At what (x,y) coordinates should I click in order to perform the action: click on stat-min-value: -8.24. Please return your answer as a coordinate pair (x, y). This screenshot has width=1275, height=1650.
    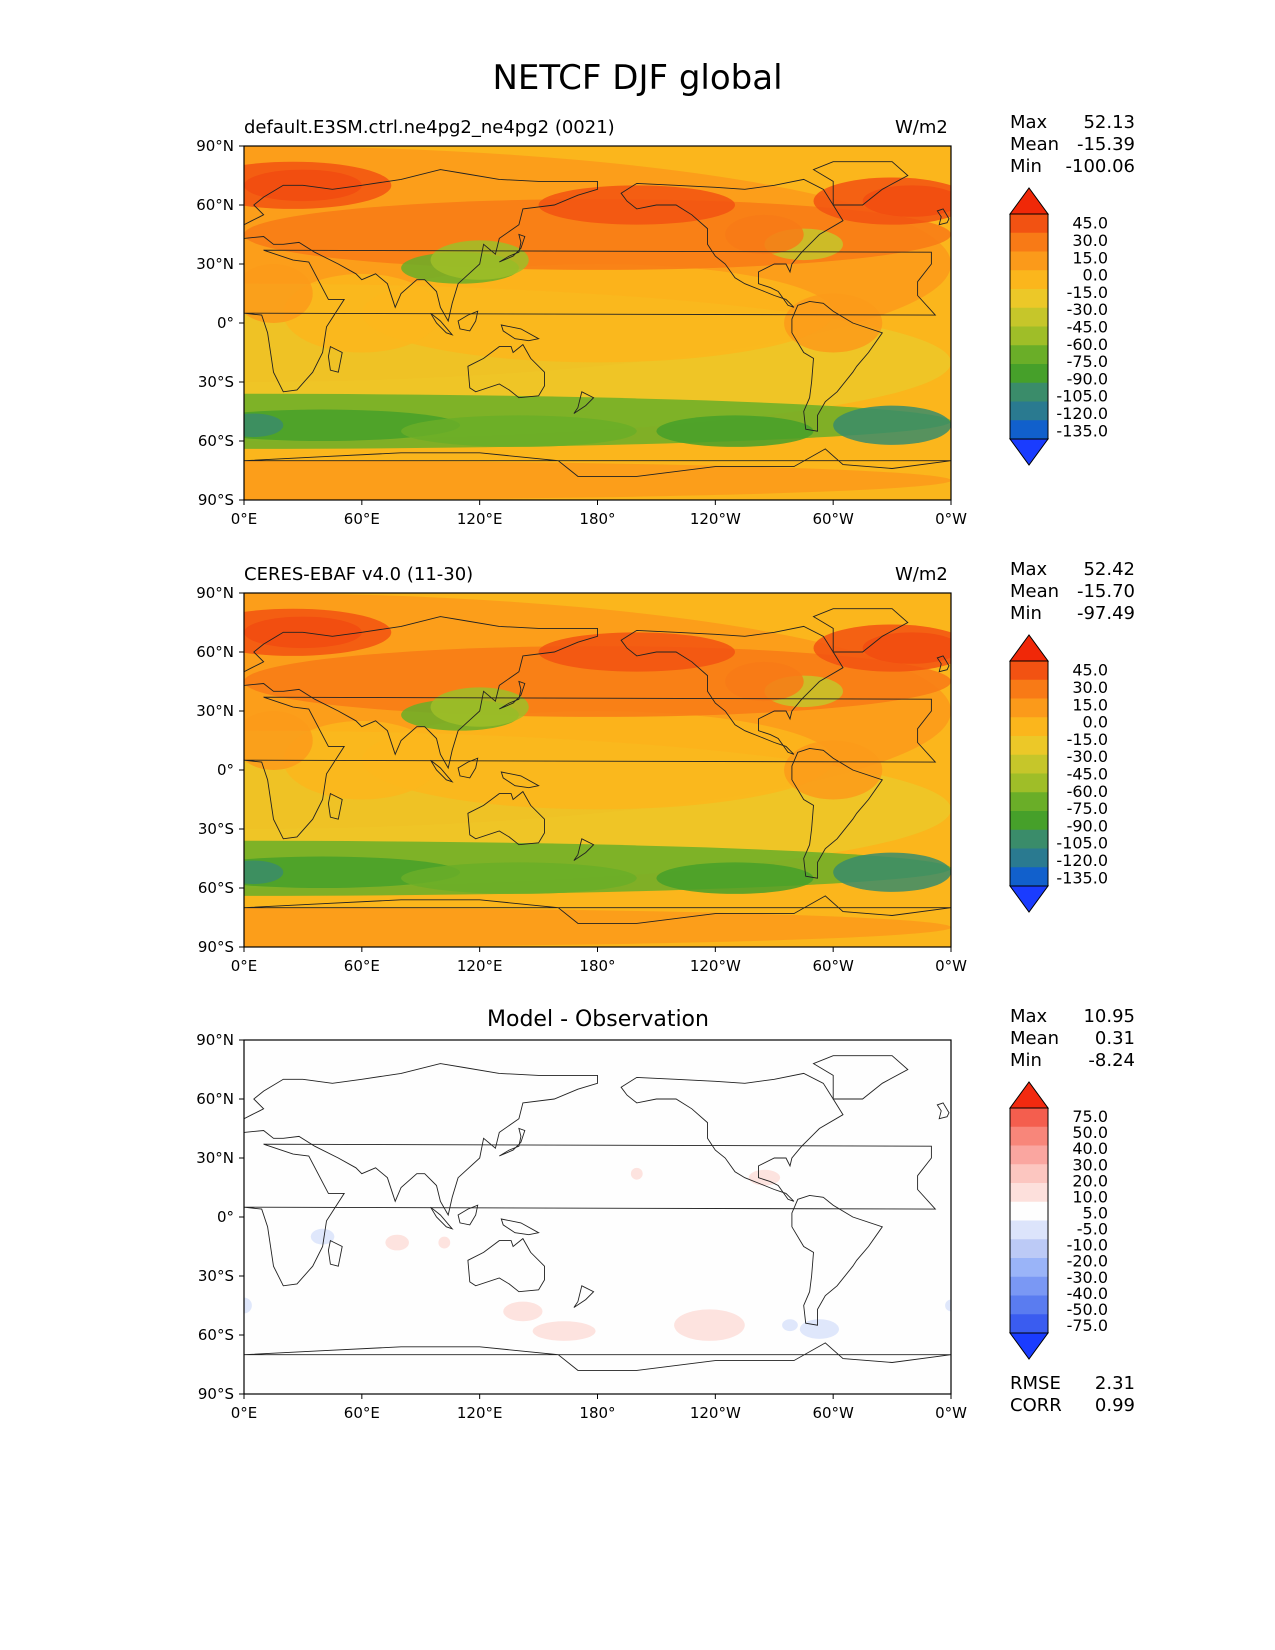
    Looking at the image, I should click on (1111, 1060).